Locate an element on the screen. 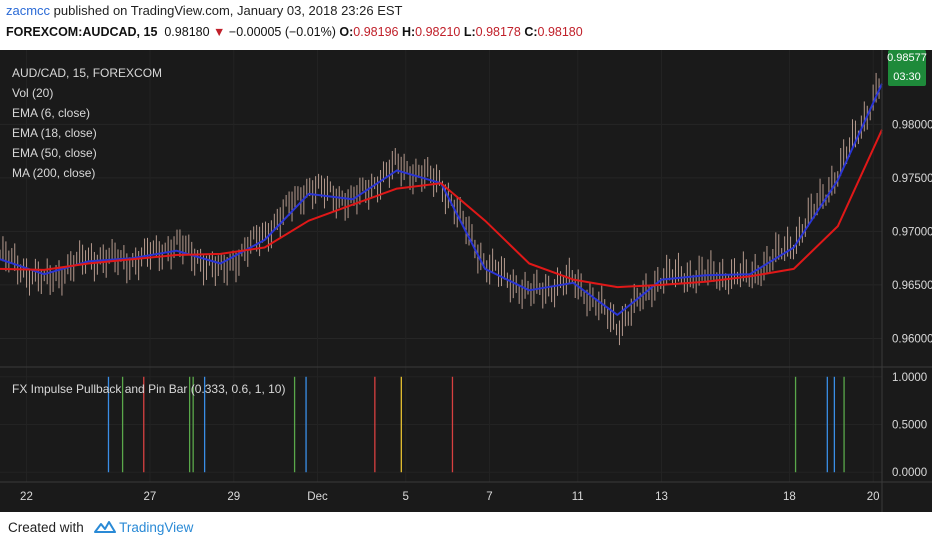 Image resolution: width=932 pixels, height=550 pixels. last-price: 0.98180 is located at coordinates (187, 32).